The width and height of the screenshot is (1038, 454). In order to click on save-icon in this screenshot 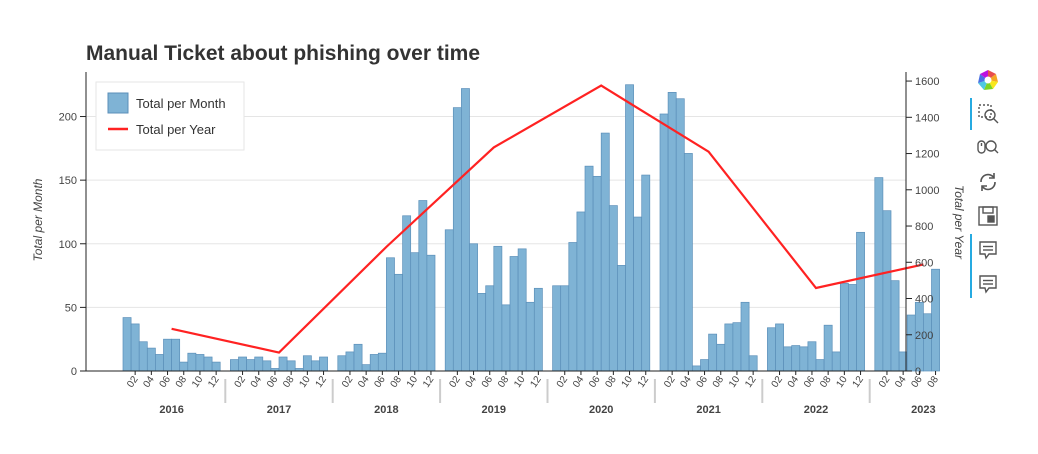, I will do `click(988, 216)`.